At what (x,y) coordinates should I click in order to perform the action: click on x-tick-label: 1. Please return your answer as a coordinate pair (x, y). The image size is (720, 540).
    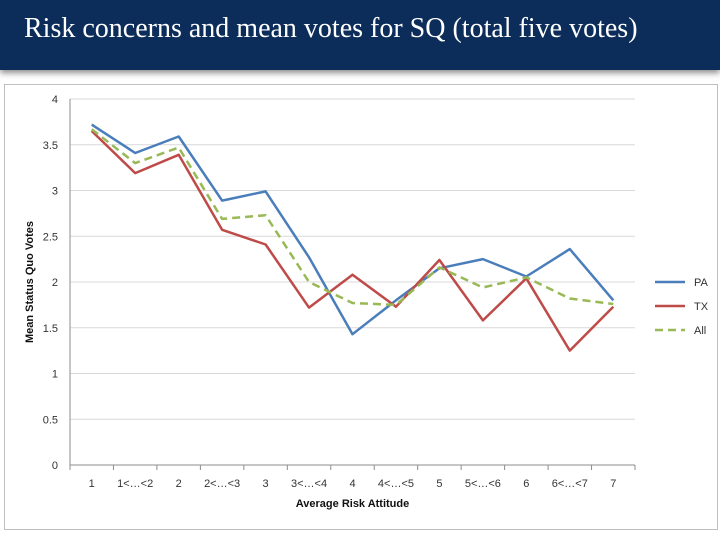
    Looking at the image, I should click on (92, 484).